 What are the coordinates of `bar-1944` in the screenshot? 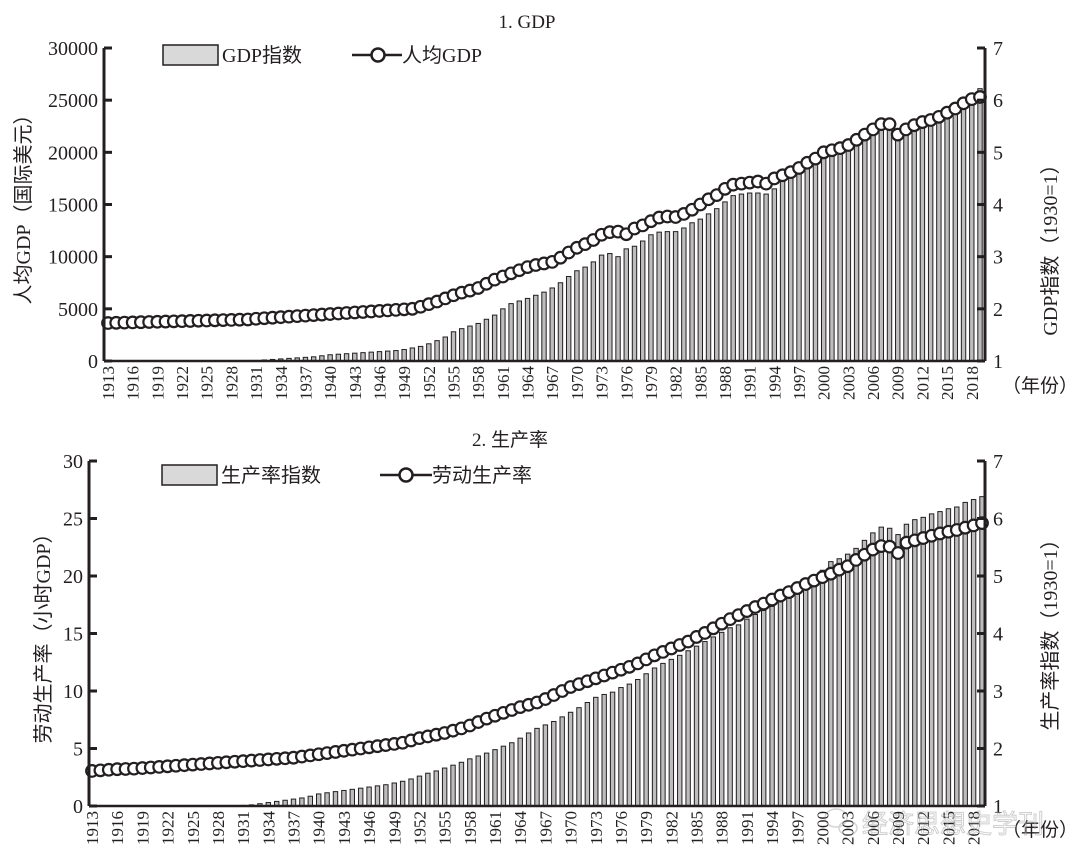 It's located at (363, 357).